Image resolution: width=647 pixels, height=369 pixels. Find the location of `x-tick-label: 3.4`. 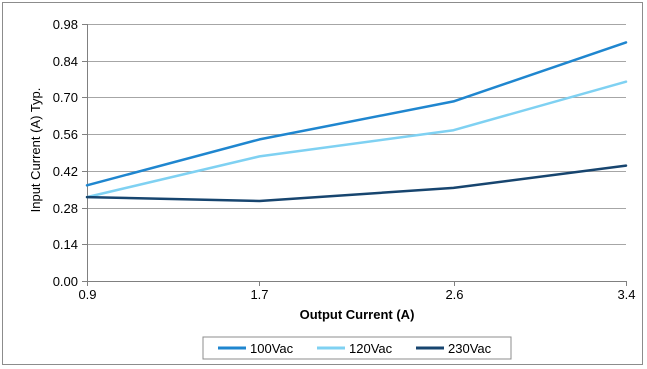

x-tick-label: 3.4 is located at coordinates (626, 294).